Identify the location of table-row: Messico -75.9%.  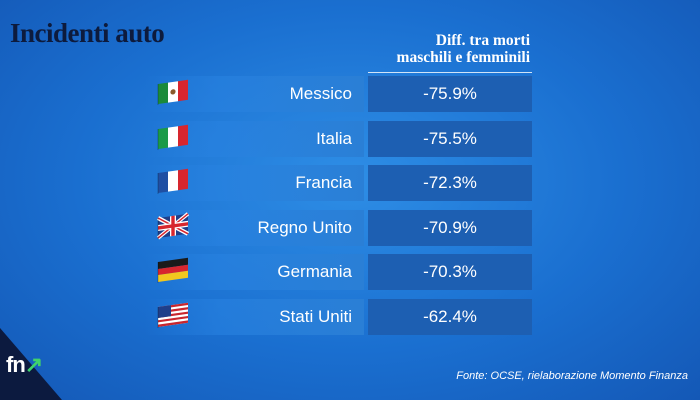
(350, 94).